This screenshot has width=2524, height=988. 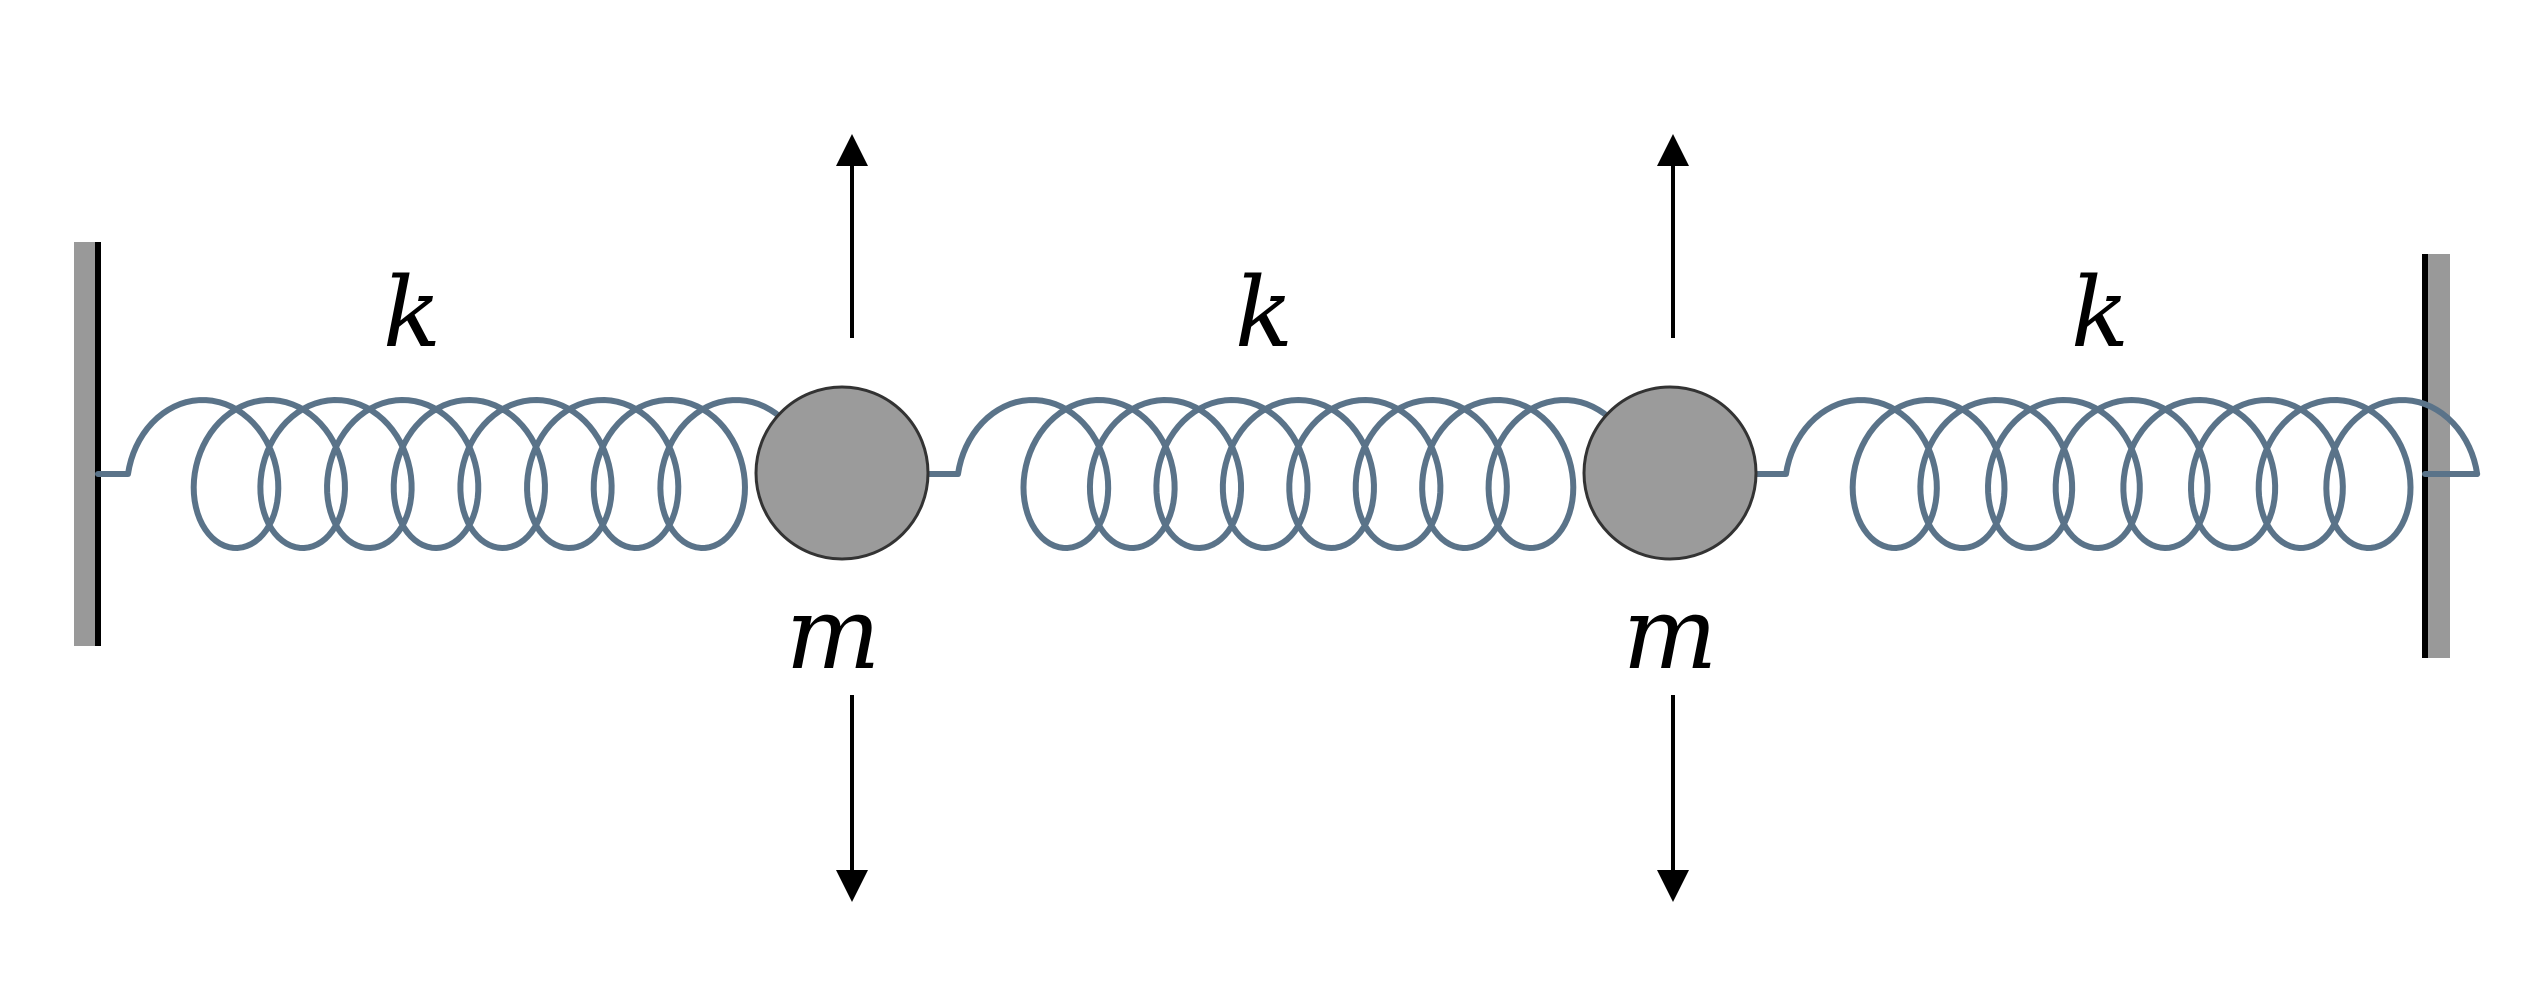 I want to click on right-wall, so click(x=2436, y=456).